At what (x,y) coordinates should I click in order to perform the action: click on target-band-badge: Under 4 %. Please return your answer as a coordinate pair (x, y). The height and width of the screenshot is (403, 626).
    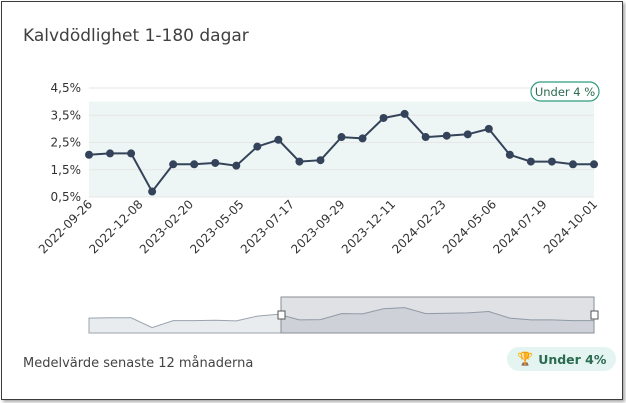
    Looking at the image, I should click on (565, 91).